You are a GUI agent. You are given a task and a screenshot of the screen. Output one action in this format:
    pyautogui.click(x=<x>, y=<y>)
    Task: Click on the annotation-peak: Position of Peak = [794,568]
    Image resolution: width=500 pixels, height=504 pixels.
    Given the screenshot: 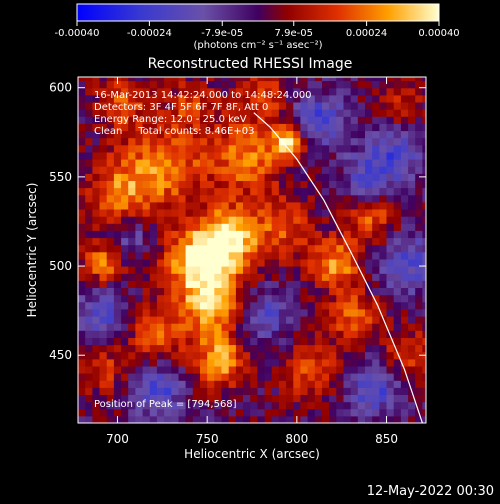 What is the action you would take?
    pyautogui.click(x=165, y=404)
    